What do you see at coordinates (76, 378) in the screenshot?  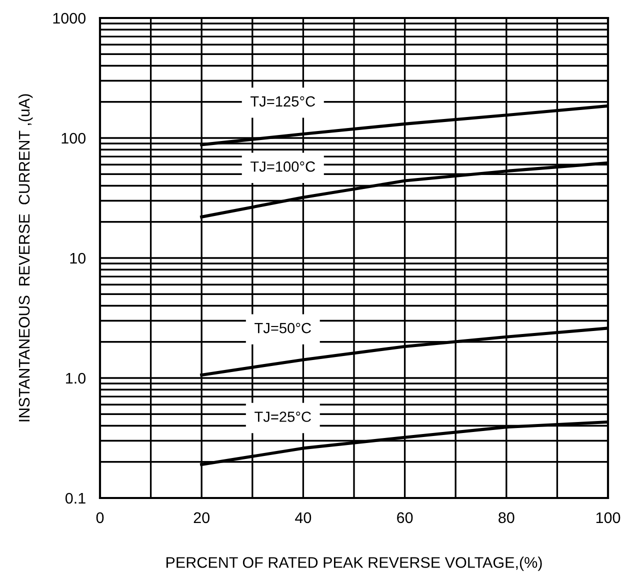 I see `y-tick-label: 1.0` at bounding box center [76, 378].